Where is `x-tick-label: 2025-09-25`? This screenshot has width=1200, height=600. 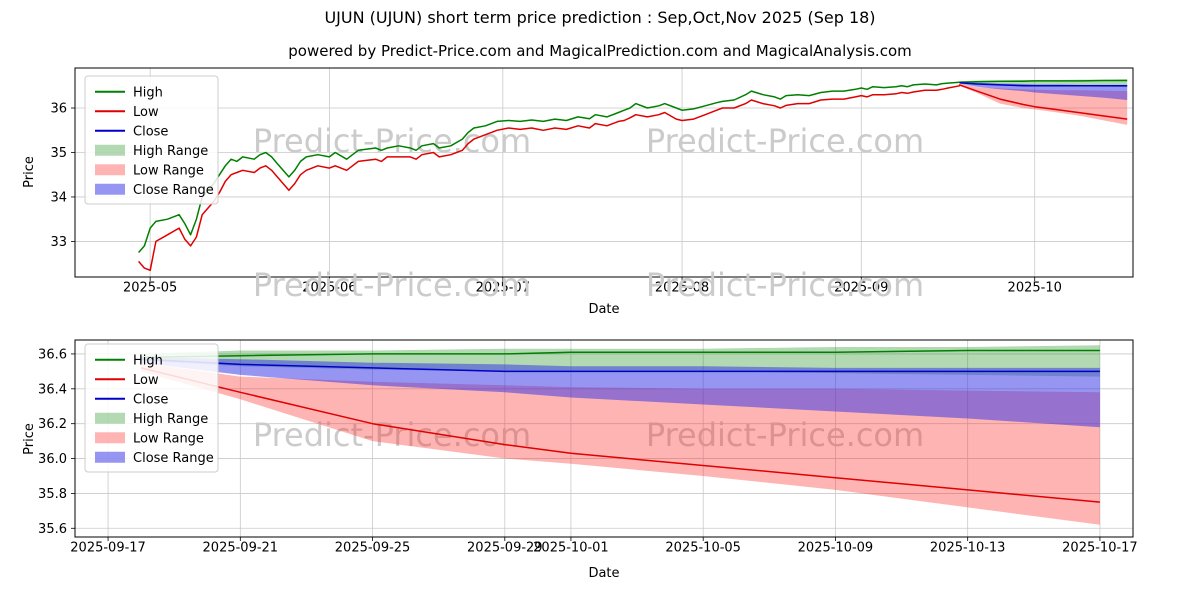
x-tick-label: 2025-09-25 is located at coordinates (373, 548).